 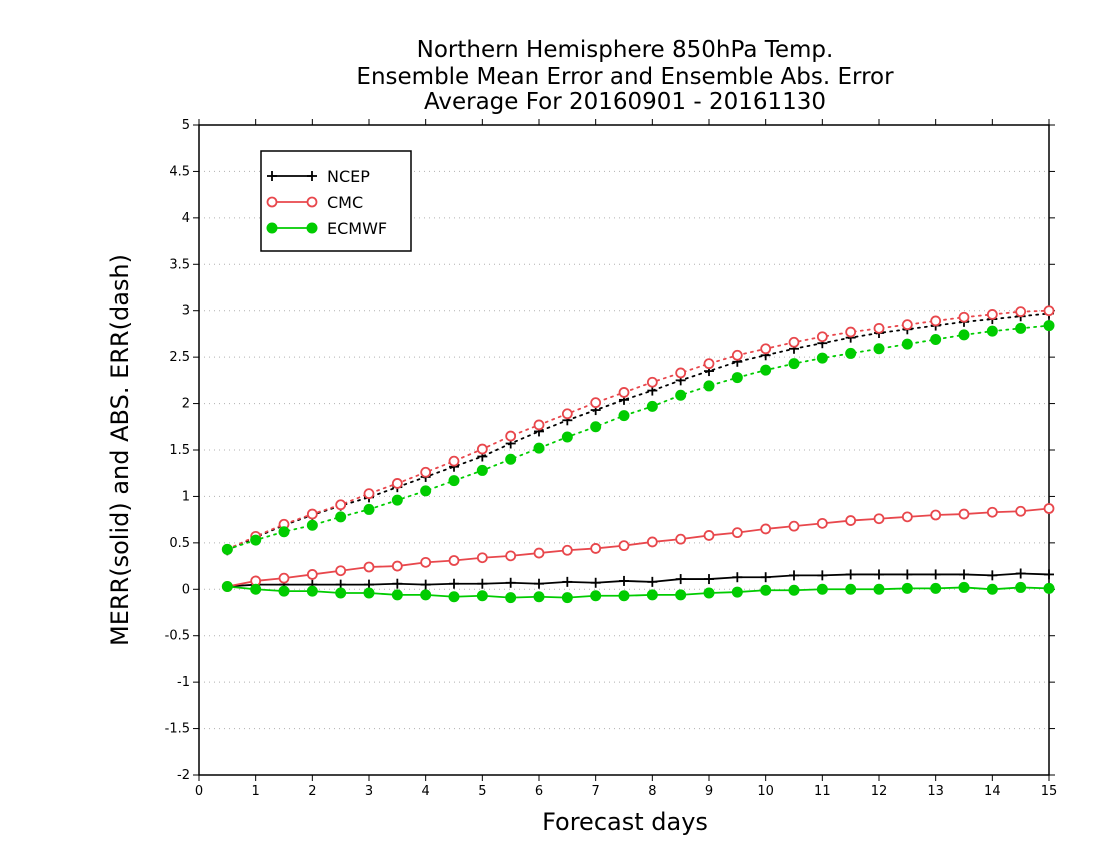 What do you see at coordinates (596, 791) in the screenshot?
I see `x-tick-label-7: 7` at bounding box center [596, 791].